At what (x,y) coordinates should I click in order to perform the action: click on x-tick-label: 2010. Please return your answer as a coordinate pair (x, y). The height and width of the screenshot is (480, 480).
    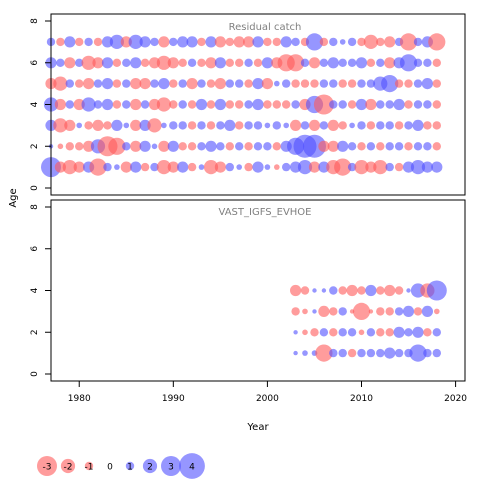
    Looking at the image, I should click on (361, 399).